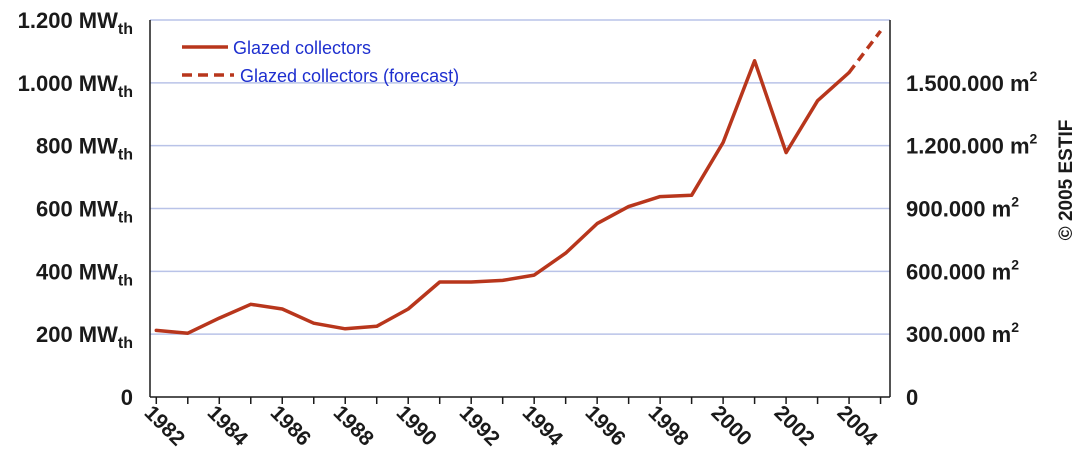 This screenshot has height=457, width=1077. What do you see at coordinates (84, 212) in the screenshot?
I see `left-y-tick-label: 600 MWth` at bounding box center [84, 212].